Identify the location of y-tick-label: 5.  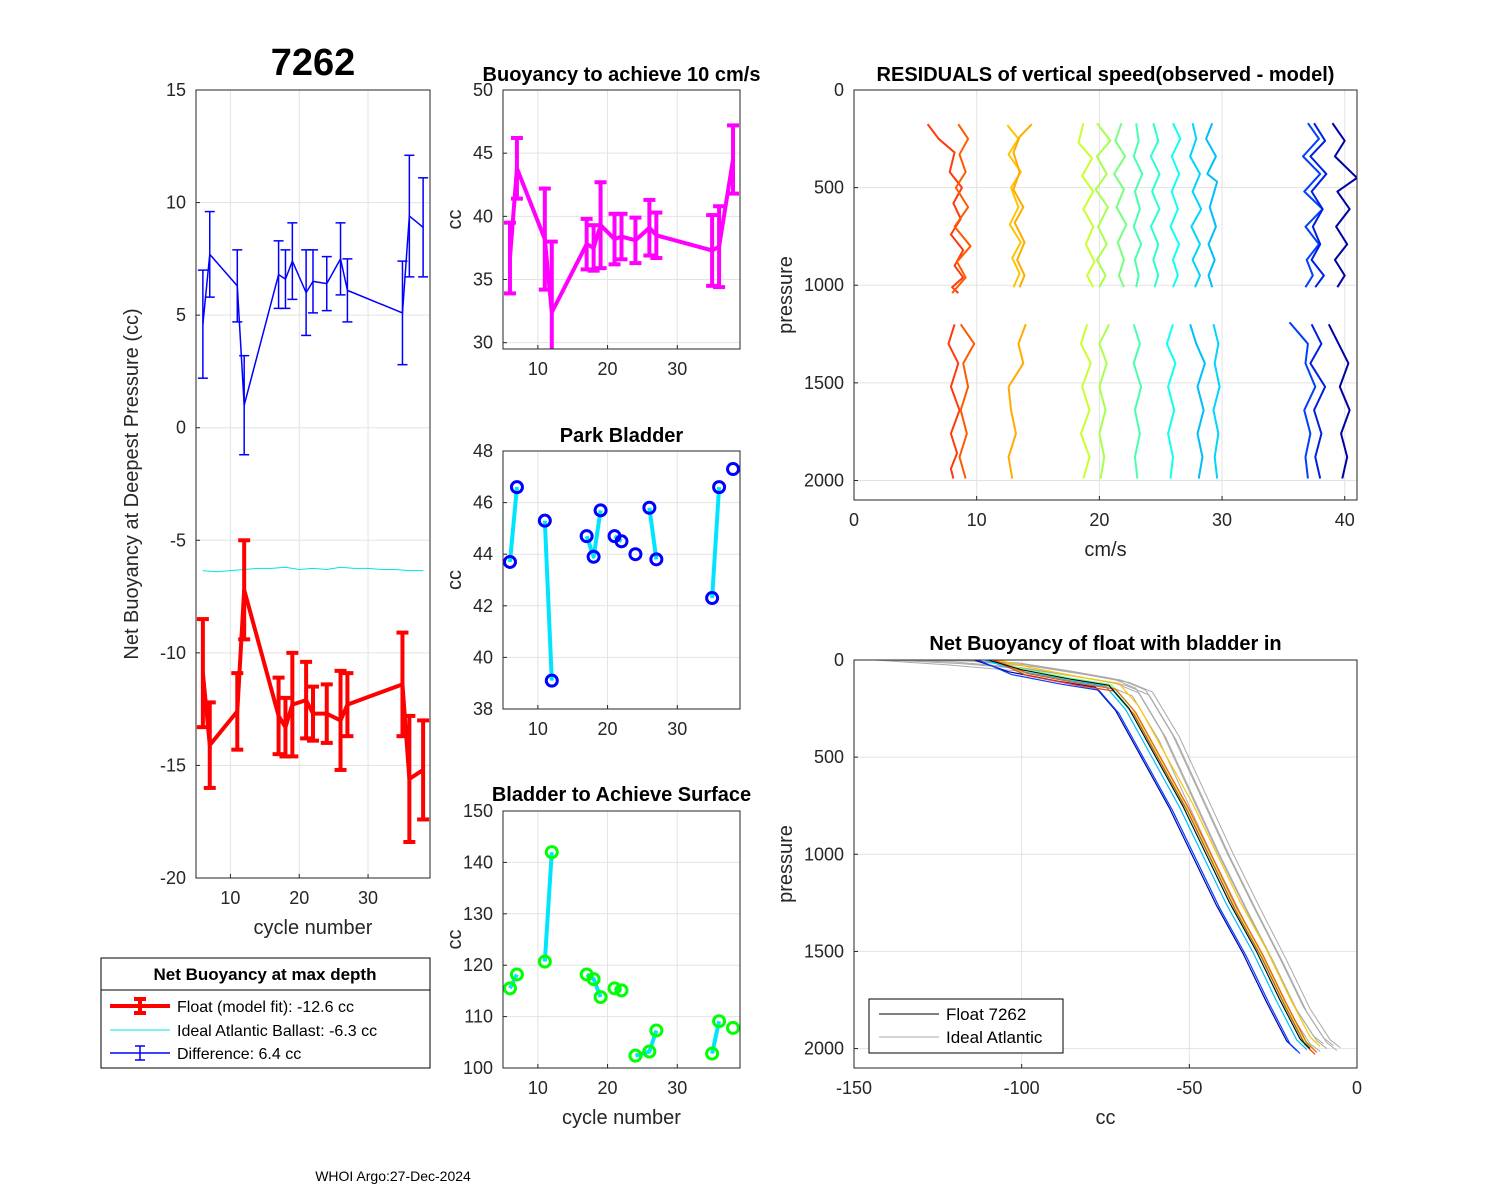
(181, 315).